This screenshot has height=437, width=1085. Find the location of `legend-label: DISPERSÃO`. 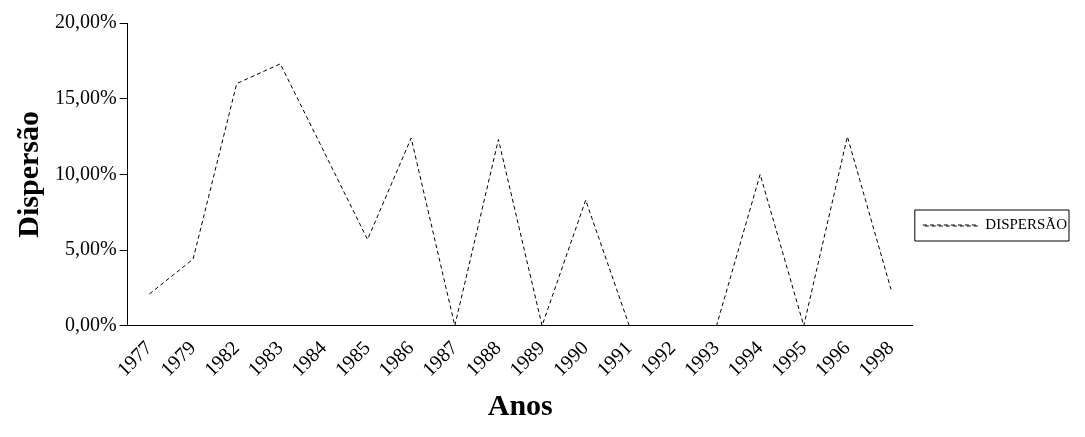

legend-label: DISPERSÃO is located at coordinates (1026, 224).